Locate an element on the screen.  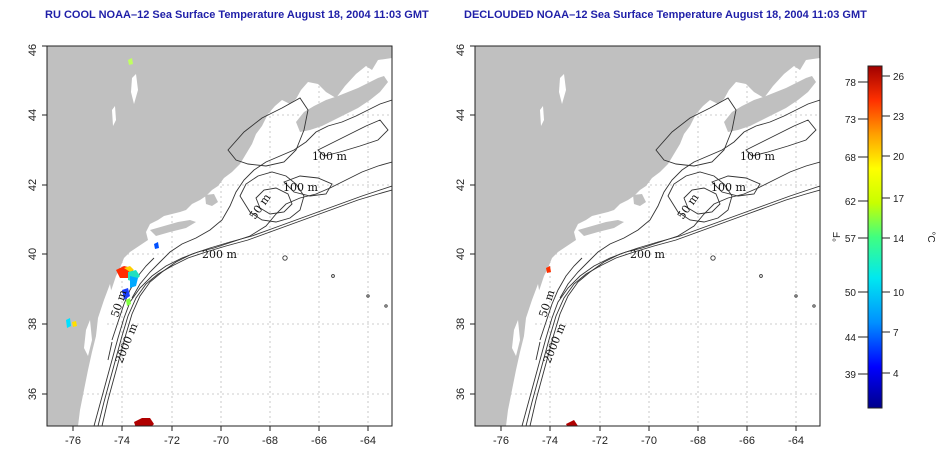
left-y-tick: 36 is located at coordinates (33, 394).